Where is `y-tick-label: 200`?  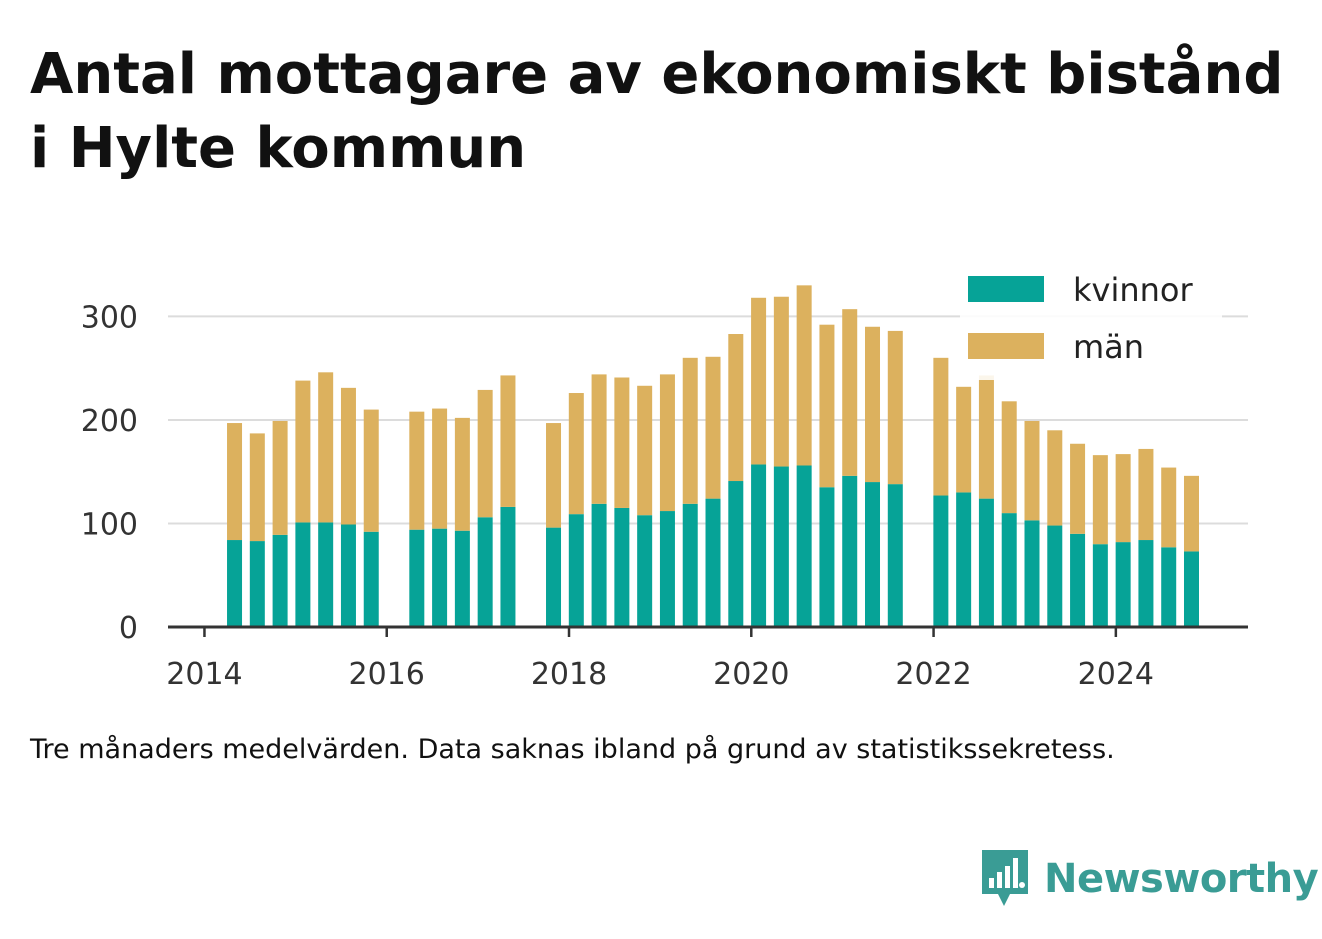
y-tick-label: 200 is located at coordinates (109, 421).